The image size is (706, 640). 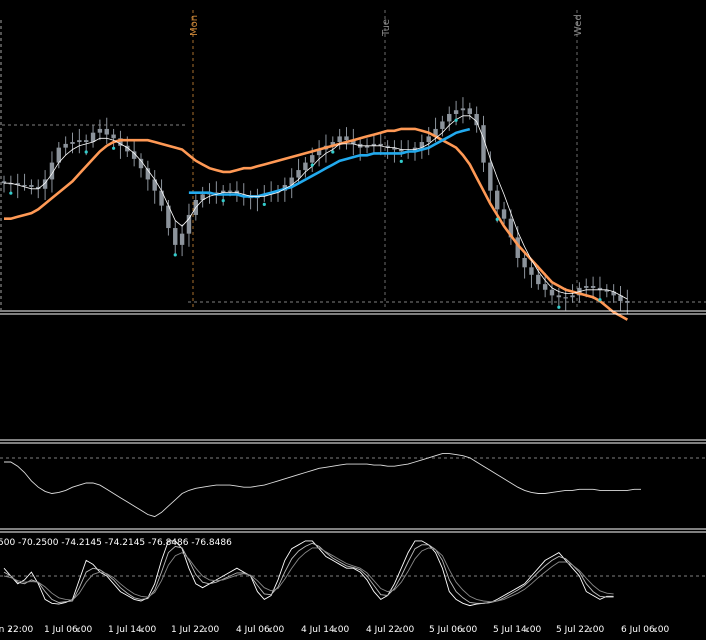 I want to click on time-axis-label: 30 Jun 22:00, so click(x=16, y=630).